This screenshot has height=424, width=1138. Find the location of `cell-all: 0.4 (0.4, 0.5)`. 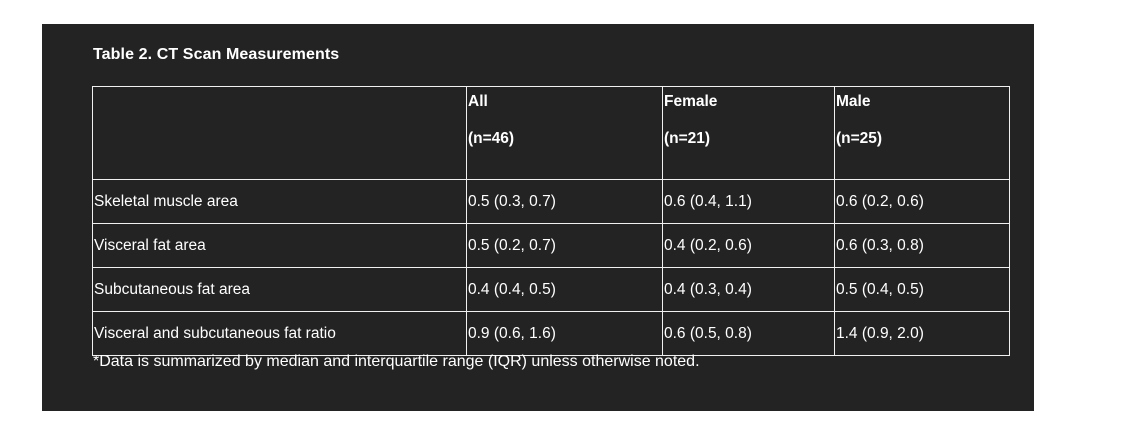

cell-all: 0.4 (0.4, 0.5) is located at coordinates (564, 289).